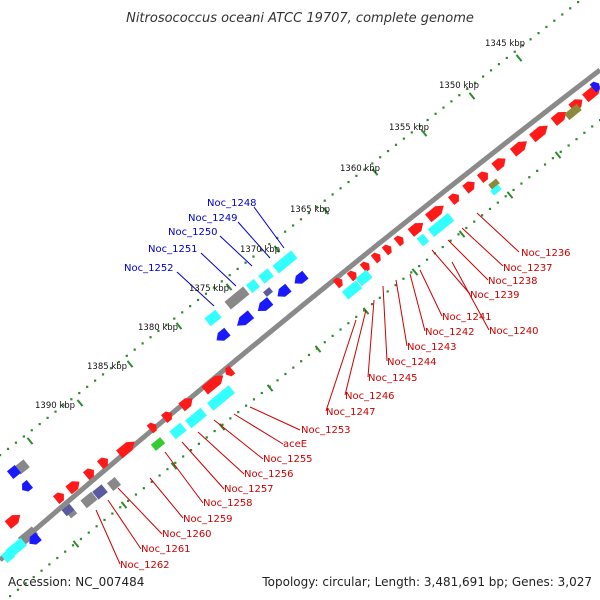 This screenshot has height=600, width=600. What do you see at coordinates (173, 249) in the screenshot?
I see `gene-label: Noc_1251` at bounding box center [173, 249].